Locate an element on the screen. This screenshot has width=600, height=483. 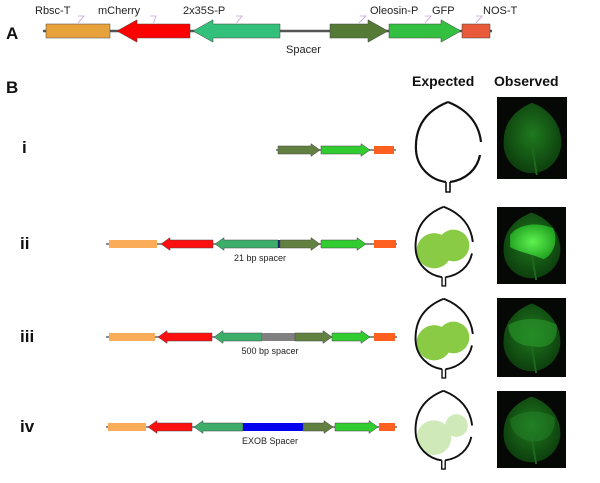
panel-a-label: A is located at coordinates (12, 33).